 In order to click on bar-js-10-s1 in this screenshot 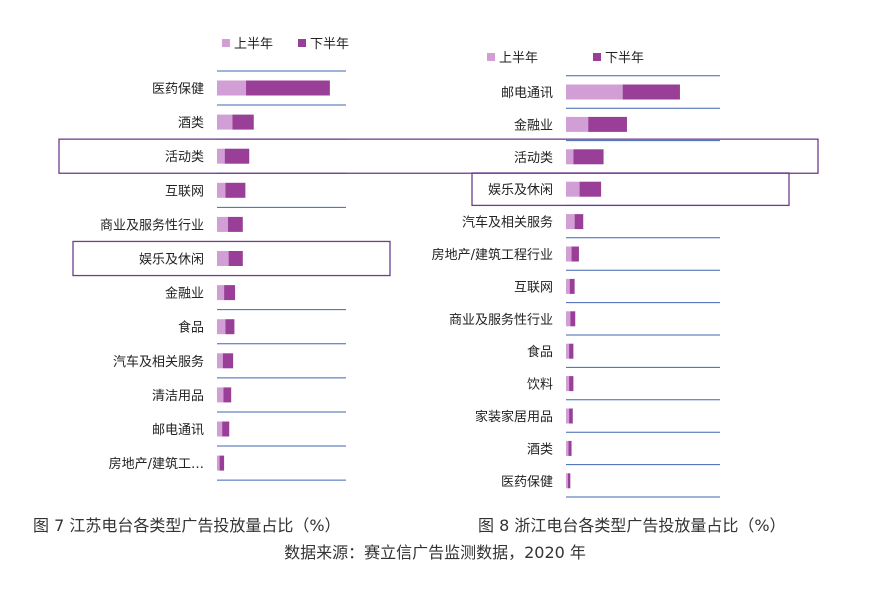, I will do `click(226, 429)`.